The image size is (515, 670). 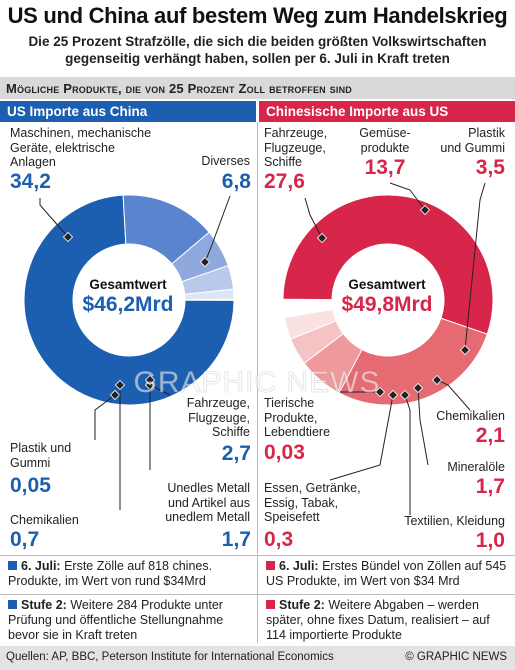 What do you see at coordinates (455, 467) in the screenshot?
I see `cn-label-mineraloele: Mineralöle` at bounding box center [455, 467].